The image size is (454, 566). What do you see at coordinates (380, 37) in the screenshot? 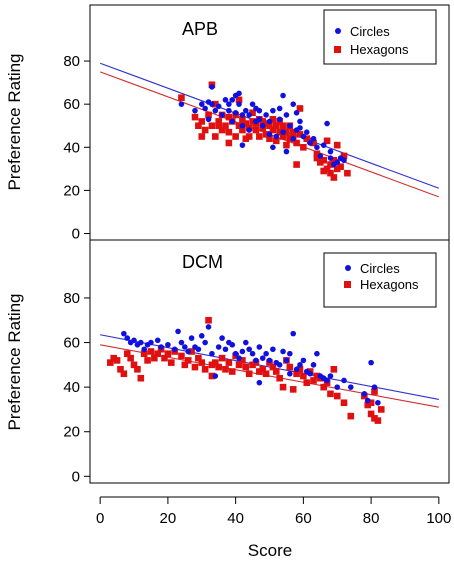
I see `legend-apb: Circles Hexagons` at bounding box center [380, 37].